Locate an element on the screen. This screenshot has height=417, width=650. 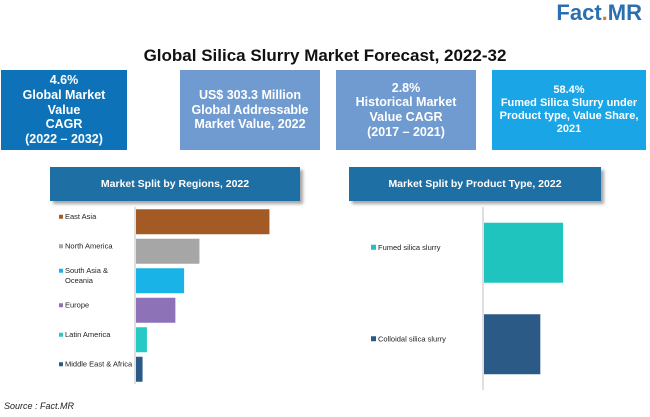
kpi-line: 2.8% is located at coordinates (406, 87).